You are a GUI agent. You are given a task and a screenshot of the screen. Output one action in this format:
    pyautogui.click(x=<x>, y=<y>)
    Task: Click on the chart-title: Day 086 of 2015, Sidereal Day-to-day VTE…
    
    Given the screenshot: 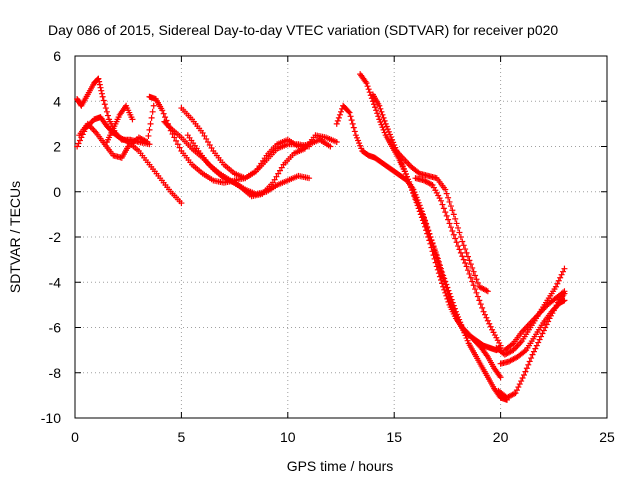 What is the action you would take?
    pyautogui.click(x=303, y=30)
    